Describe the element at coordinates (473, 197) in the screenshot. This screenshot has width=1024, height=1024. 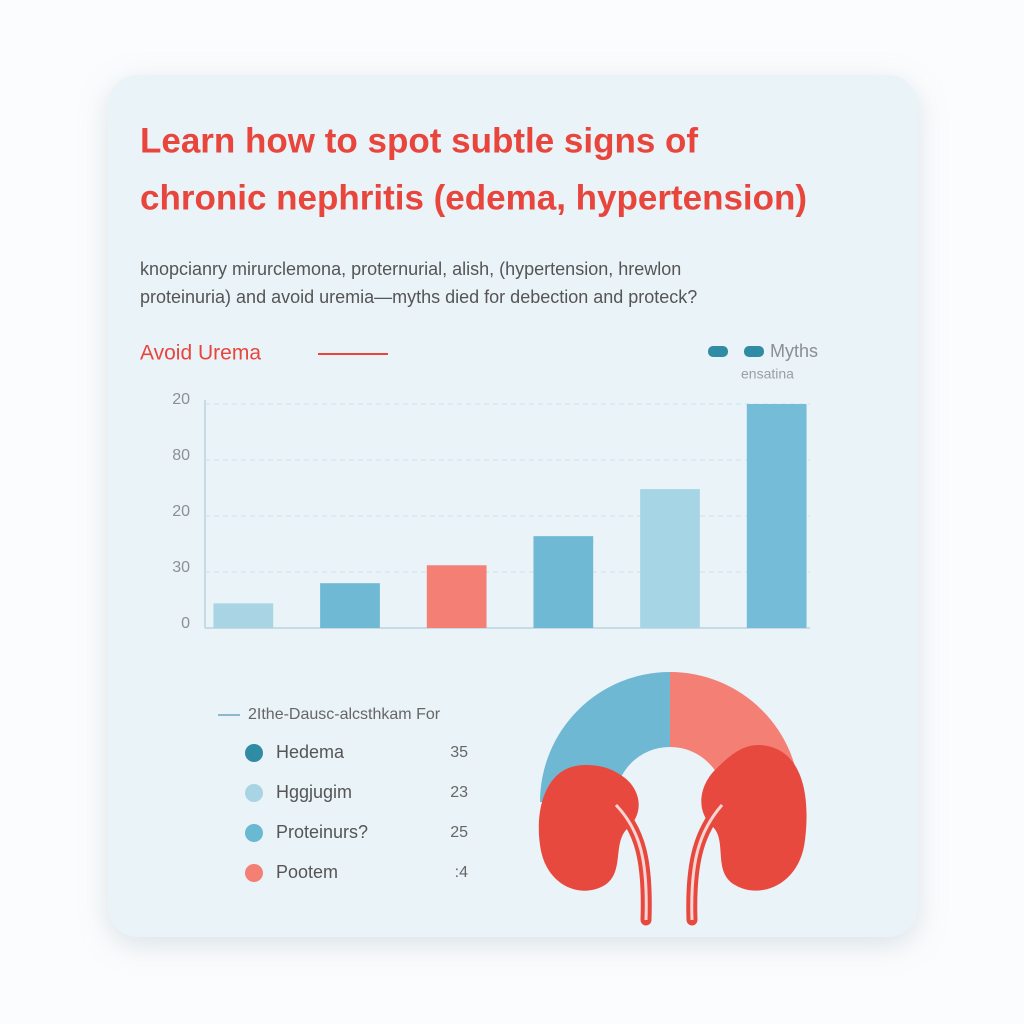
I see `title-line: chronic nephritis (edema, hypertension)` at that location.